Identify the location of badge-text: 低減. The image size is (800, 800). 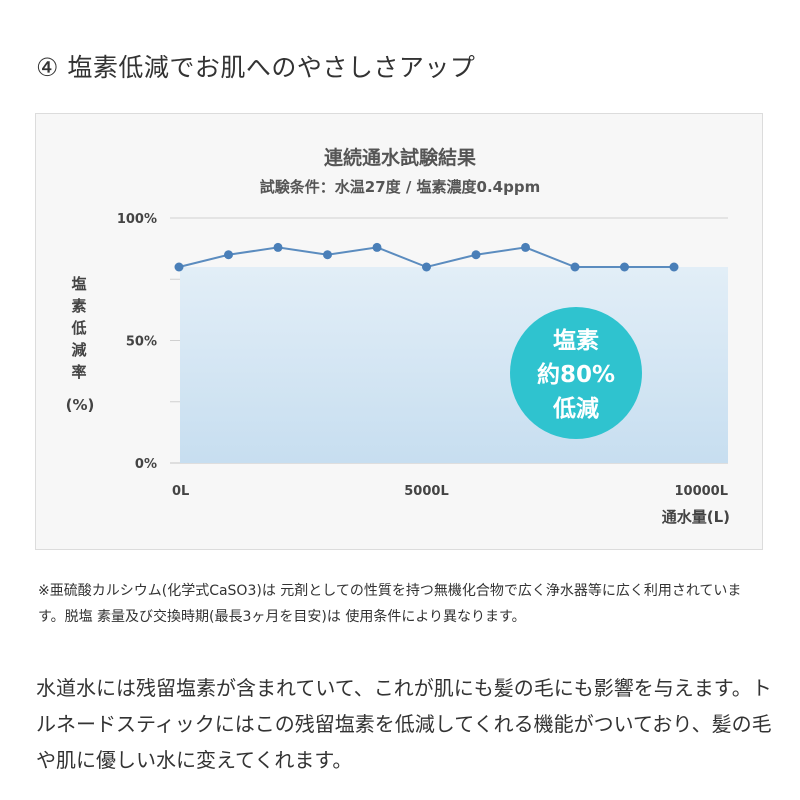
(575, 409).